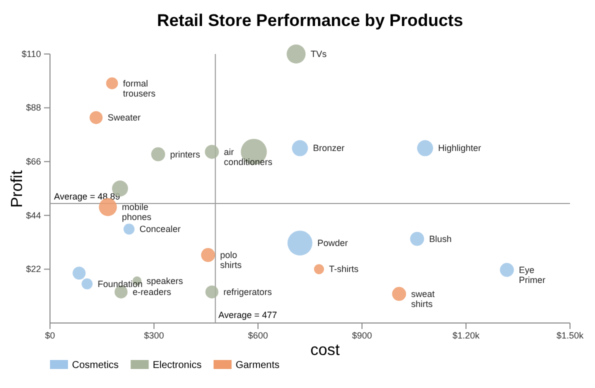  Describe the element at coordinates (137, 212) in the screenshot. I see `data-label: mobile phones` at that location.